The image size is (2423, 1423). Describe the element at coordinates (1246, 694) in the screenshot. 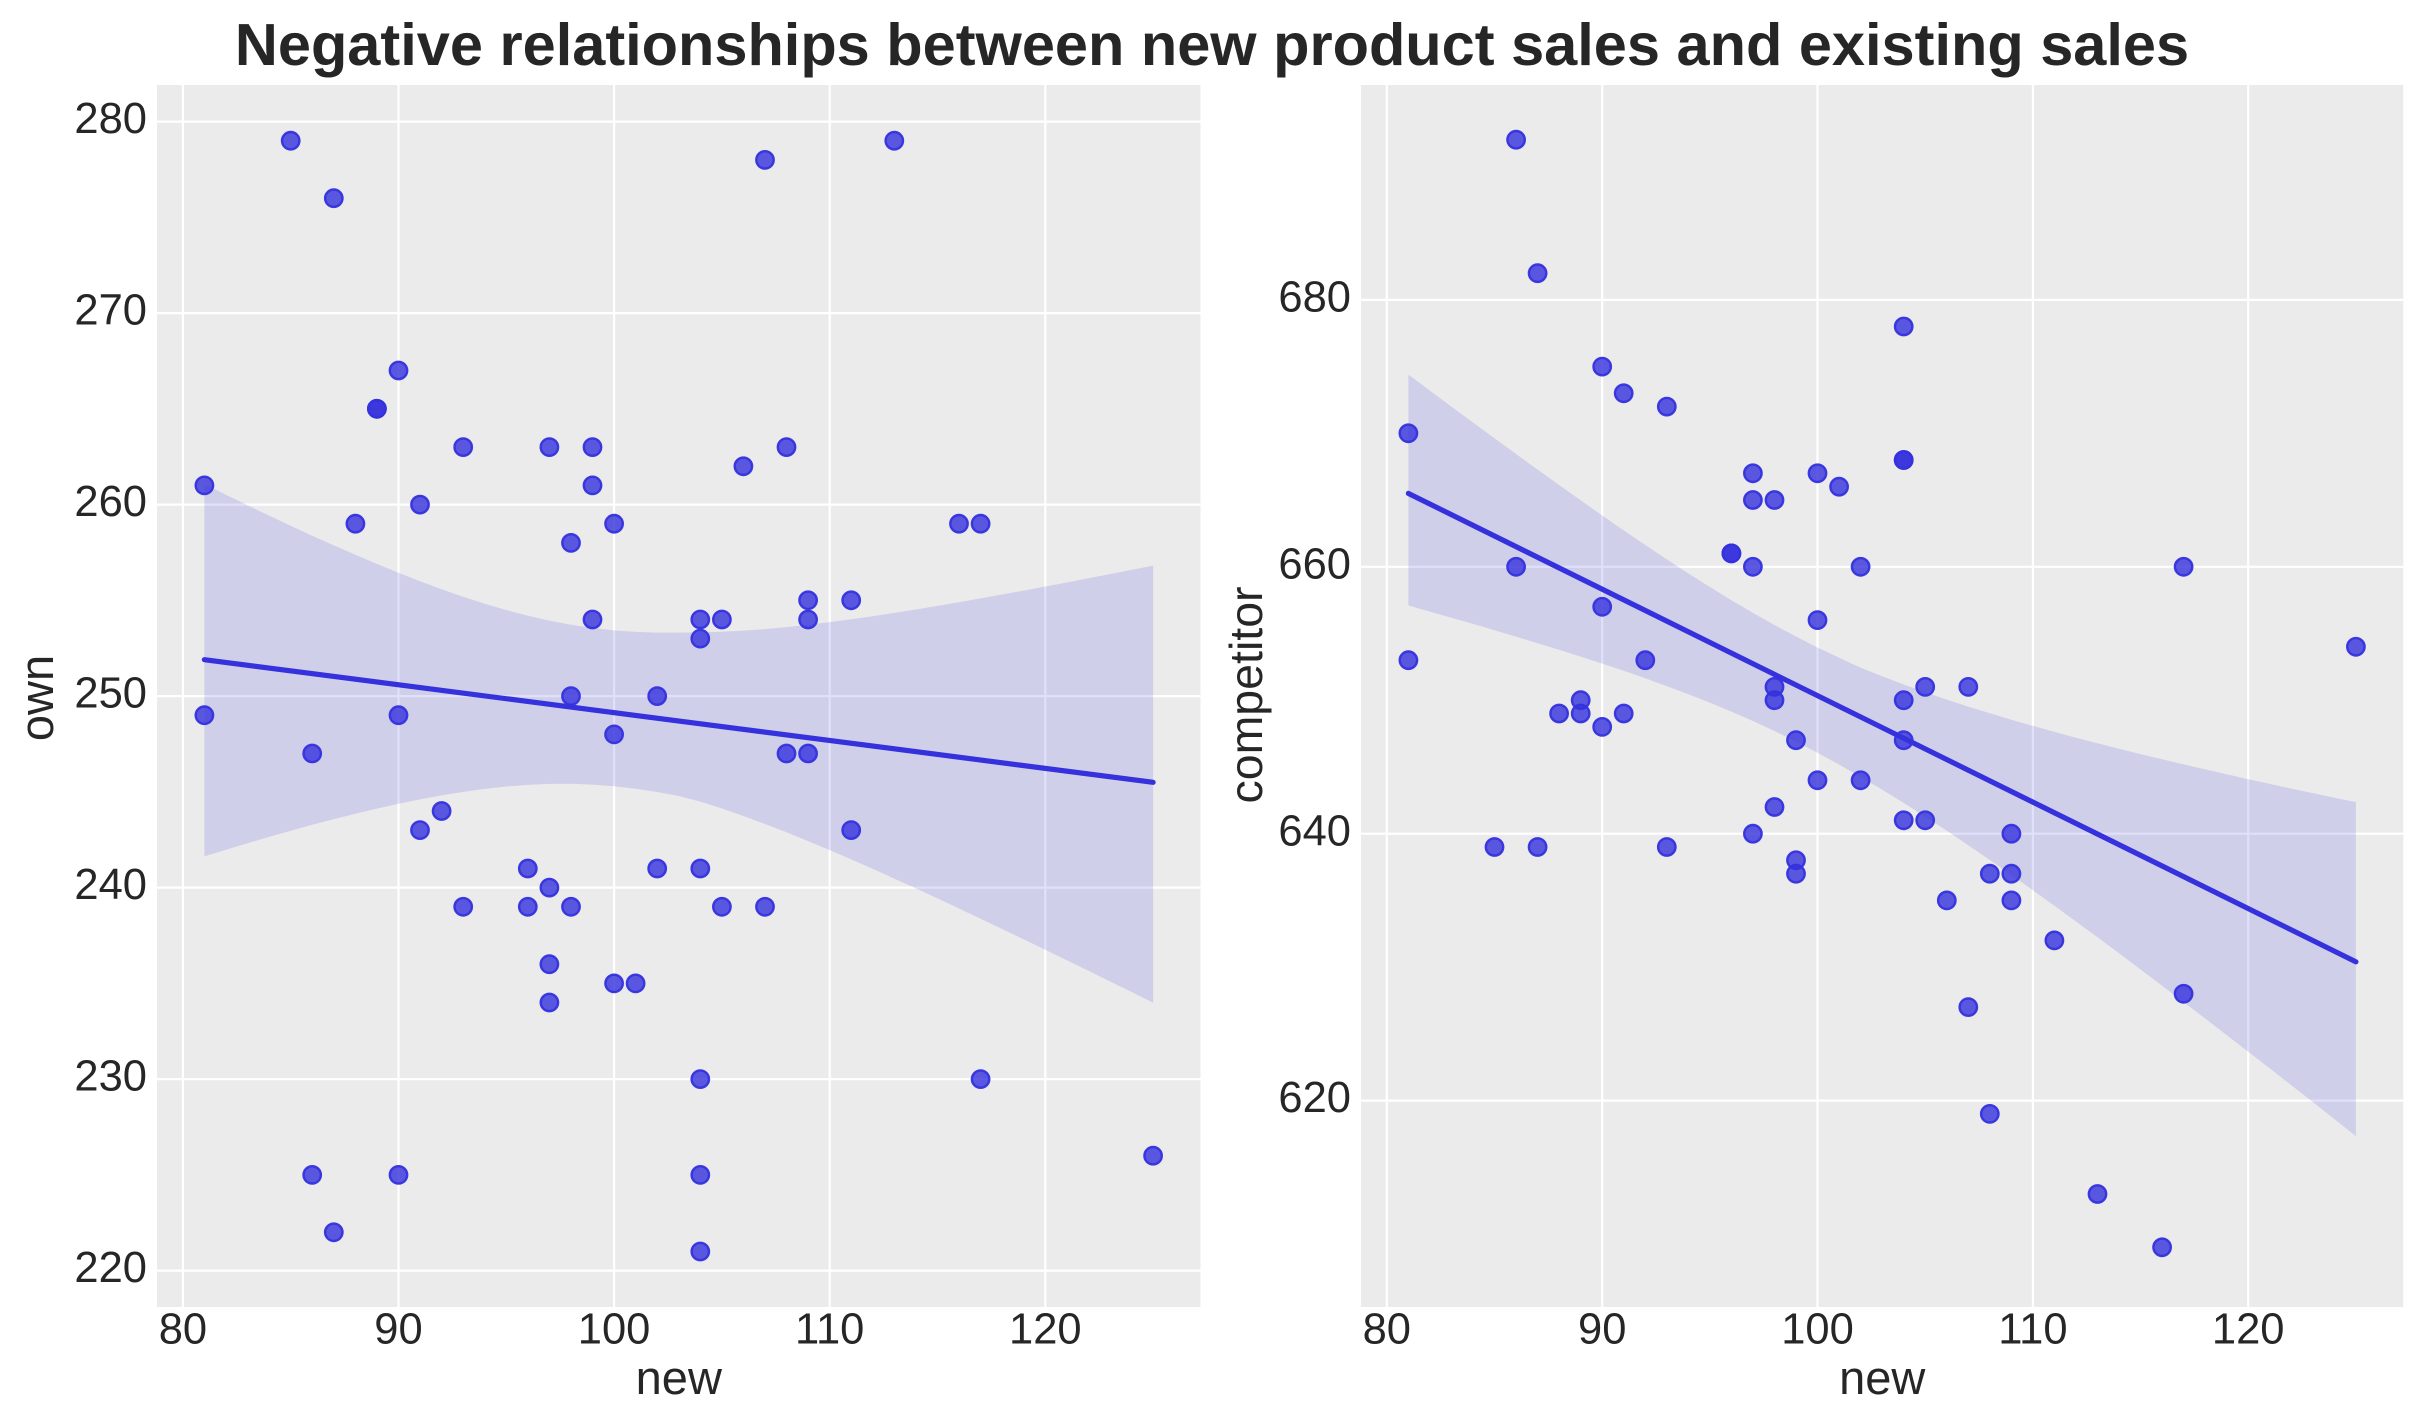

I see `svg-text: competitor` at that location.